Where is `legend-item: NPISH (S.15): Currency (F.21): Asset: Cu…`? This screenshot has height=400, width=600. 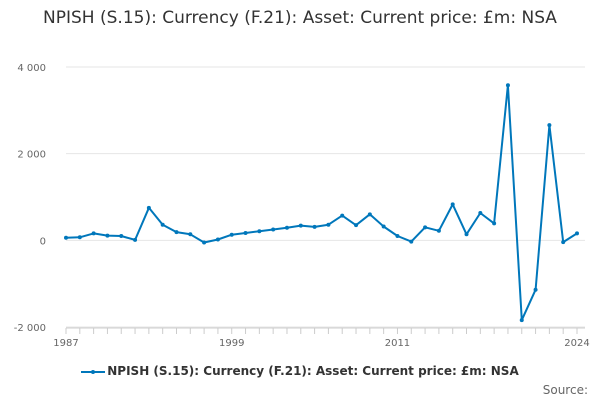
legend-item: NPISH (S.15): Currency (F.21): Asset: Cu… is located at coordinates (300, 371).